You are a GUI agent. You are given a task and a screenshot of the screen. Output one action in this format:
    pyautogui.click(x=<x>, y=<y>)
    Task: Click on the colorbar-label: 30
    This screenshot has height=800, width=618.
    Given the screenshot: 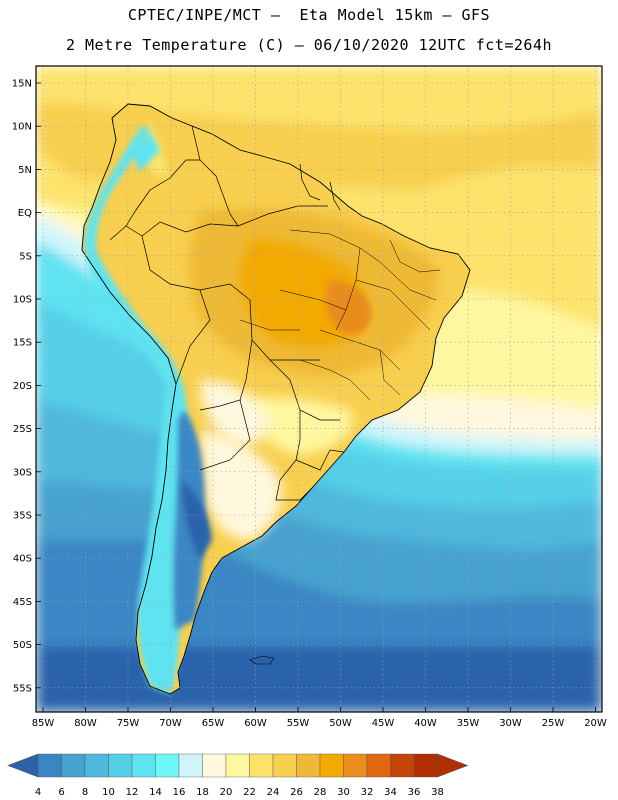 What is the action you would take?
    pyautogui.click(x=343, y=792)
    